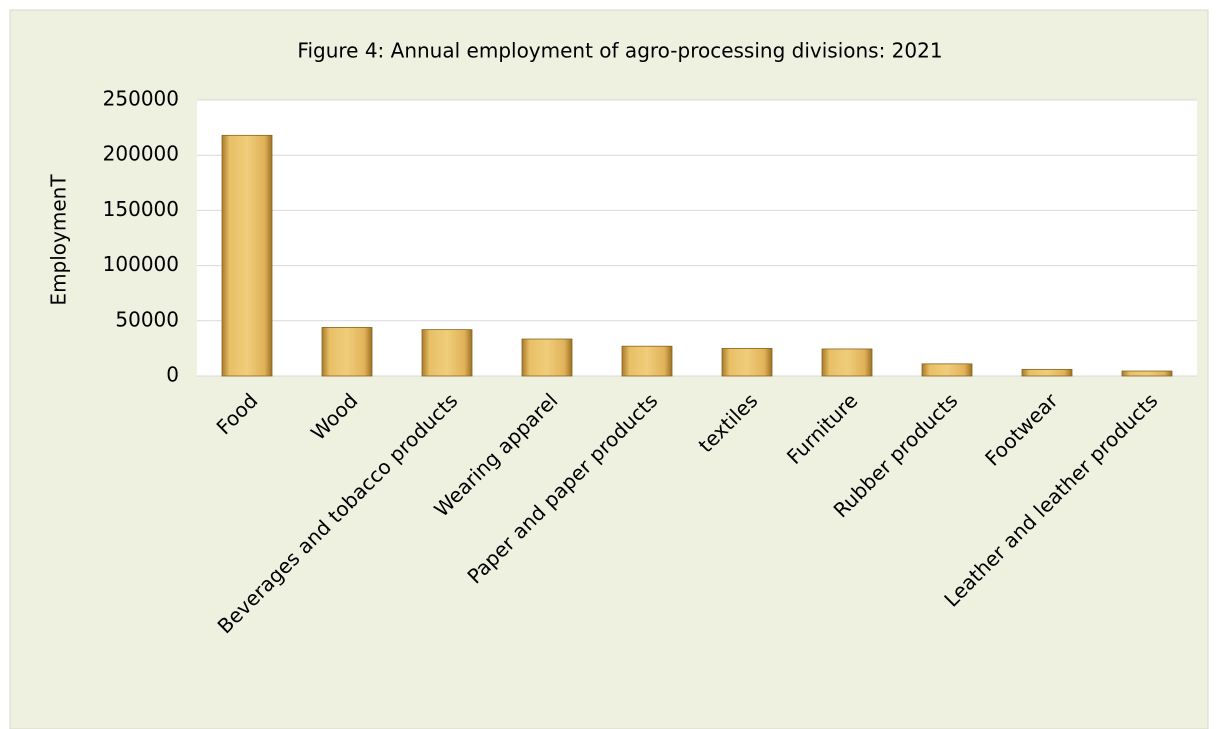 This screenshot has height=729, width=1218. I want to click on y-axis-label: EmploymenT, so click(59, 240).